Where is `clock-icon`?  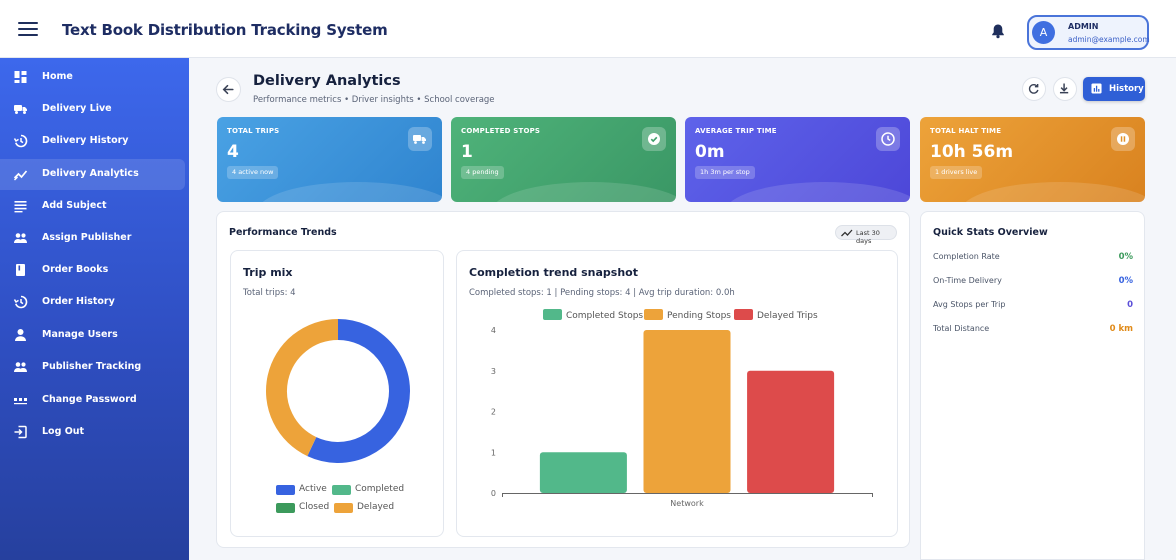 clock-icon is located at coordinates (888, 139).